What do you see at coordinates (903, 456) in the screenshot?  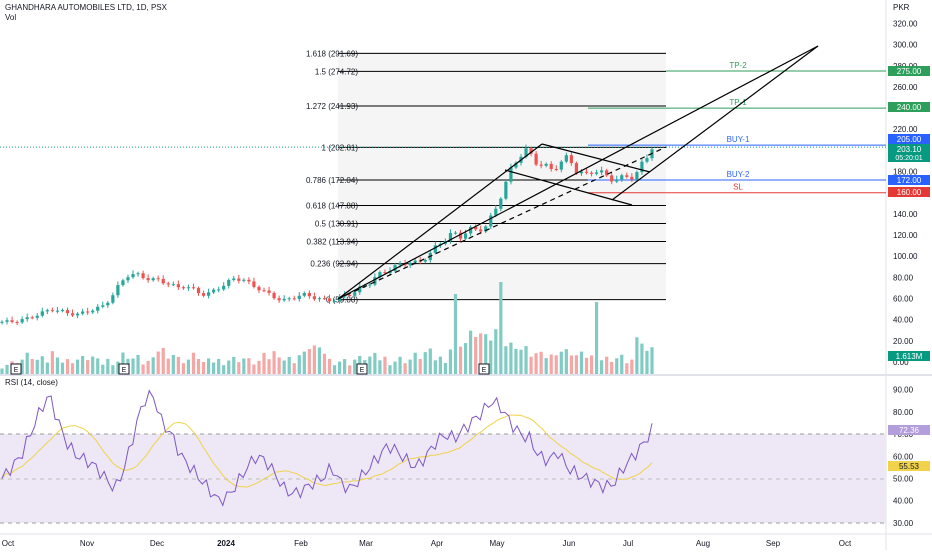 I see `rsi-tick-label: 60.00` at bounding box center [903, 456].